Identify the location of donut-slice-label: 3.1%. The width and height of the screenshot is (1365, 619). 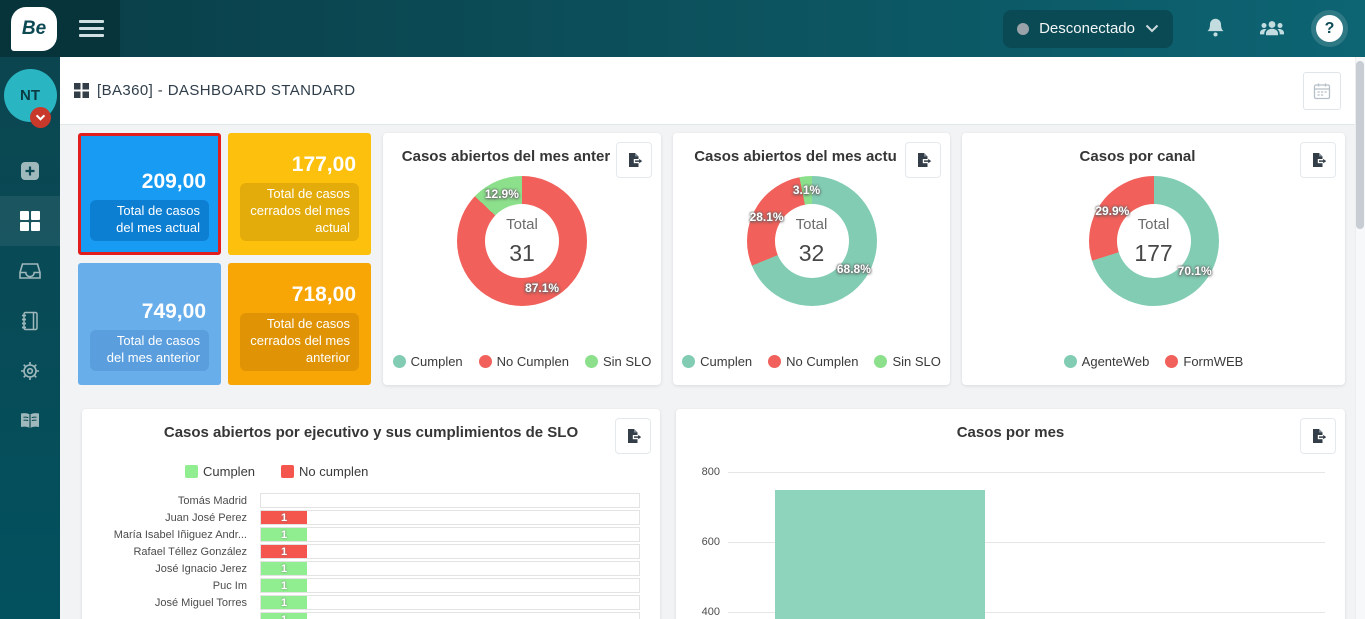
(806, 190).